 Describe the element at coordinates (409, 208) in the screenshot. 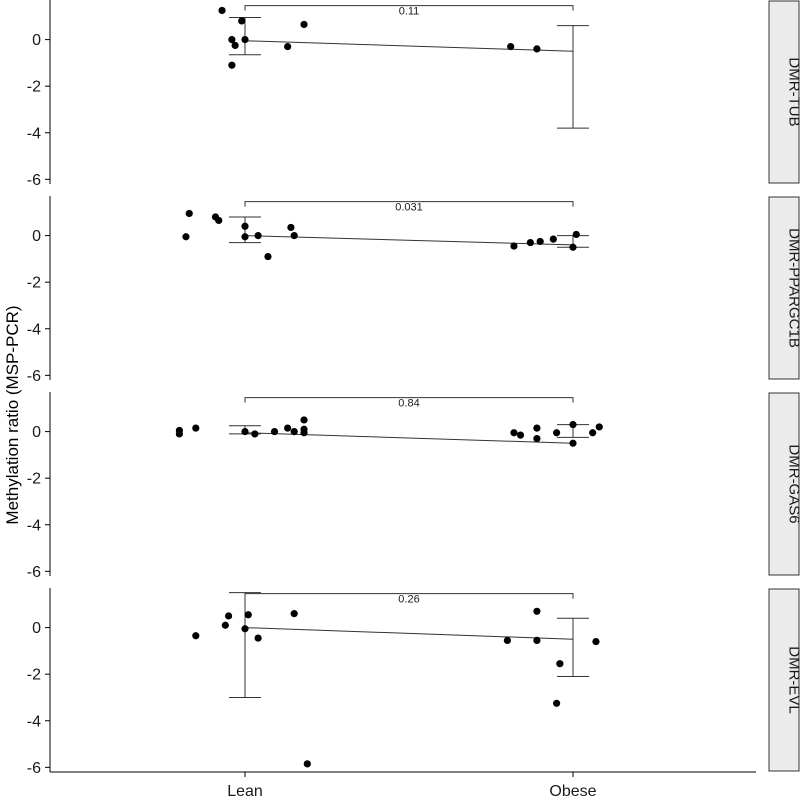

I see `p-value-label: 0.031` at that location.